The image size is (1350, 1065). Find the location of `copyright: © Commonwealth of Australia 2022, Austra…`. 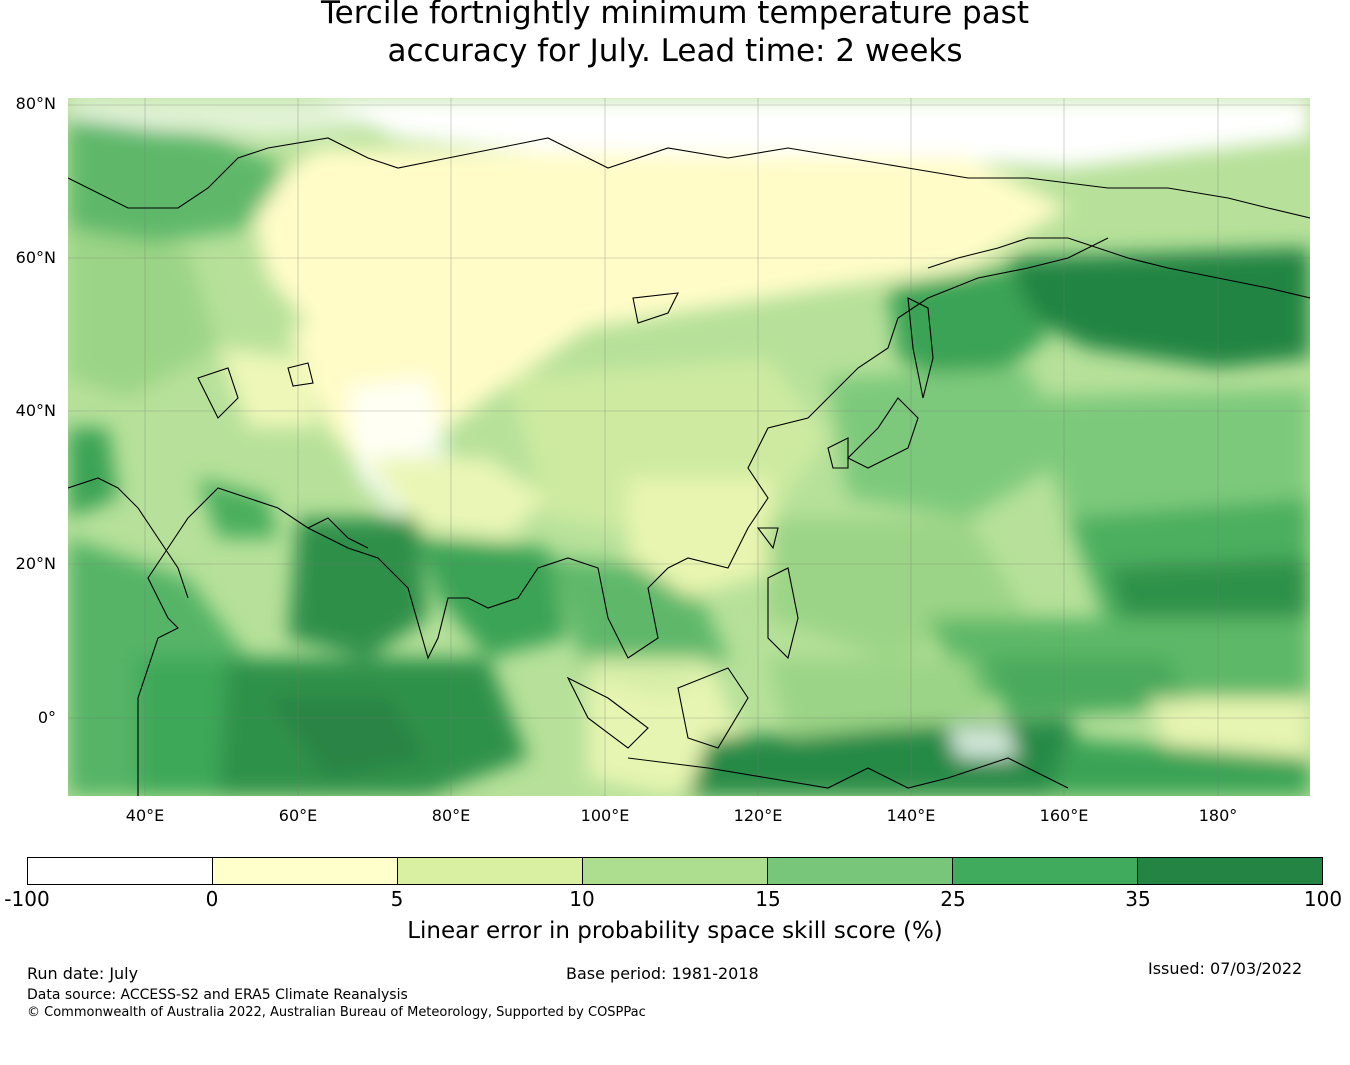

copyright: © Commonwealth of Australia 2022, Austra… is located at coordinates (336, 1012).